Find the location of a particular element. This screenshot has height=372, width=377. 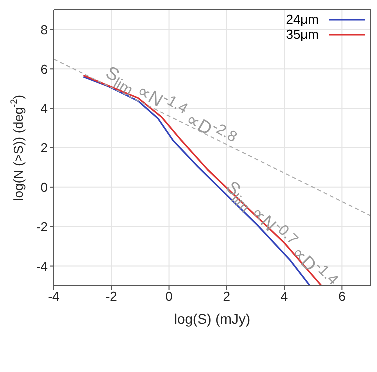

legend-label: 24μm is located at coordinates (302, 19).